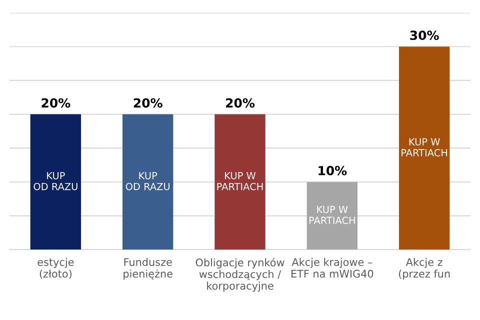 The width and height of the screenshot is (480, 320). Describe the element at coordinates (424, 269) in the screenshot. I see `x-tick-label: Akcje z (przez fun` at that location.